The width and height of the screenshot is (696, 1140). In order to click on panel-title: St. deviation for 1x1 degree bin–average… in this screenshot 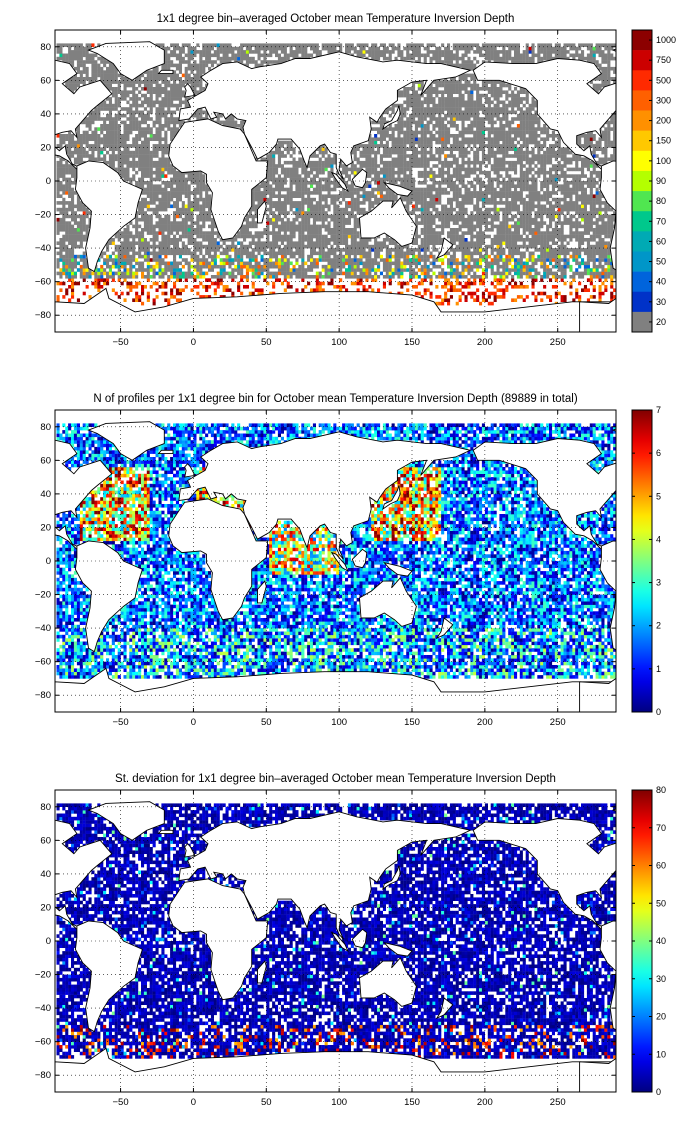, I will do `click(335, 779)`.